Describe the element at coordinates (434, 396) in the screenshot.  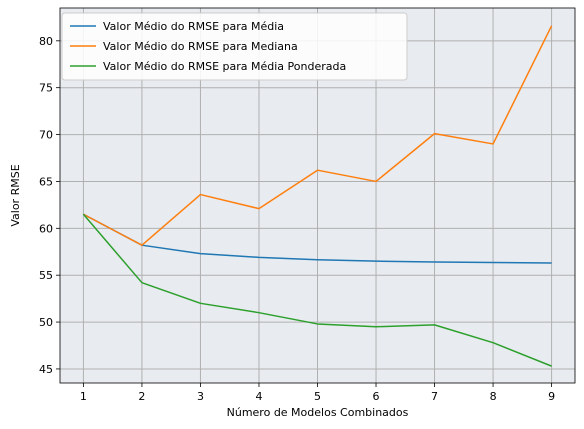
I see `x-tick-label: 7` at that location.